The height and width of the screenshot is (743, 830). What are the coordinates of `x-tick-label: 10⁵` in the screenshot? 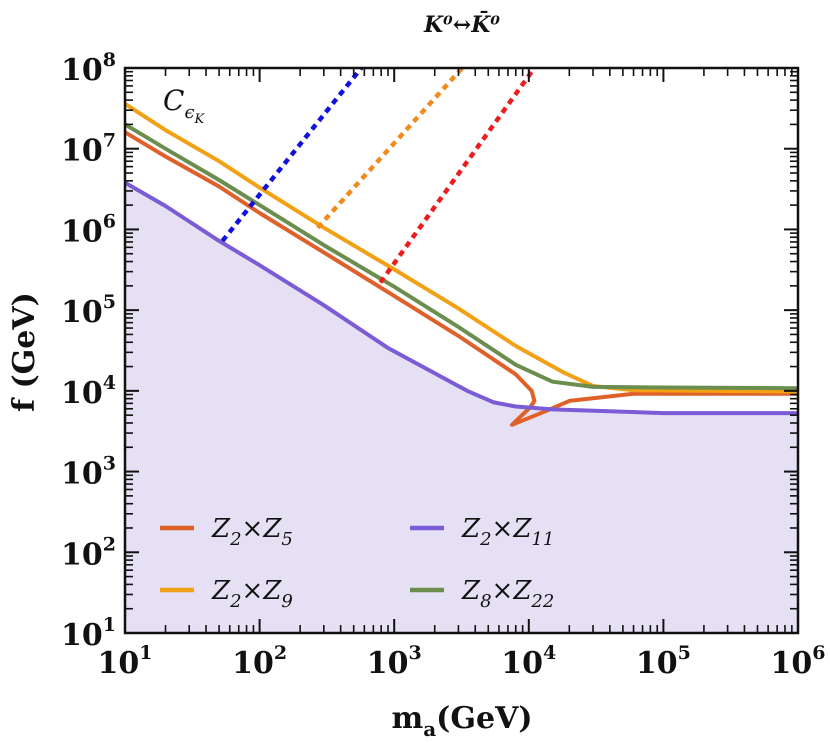 It's located at (663, 661).